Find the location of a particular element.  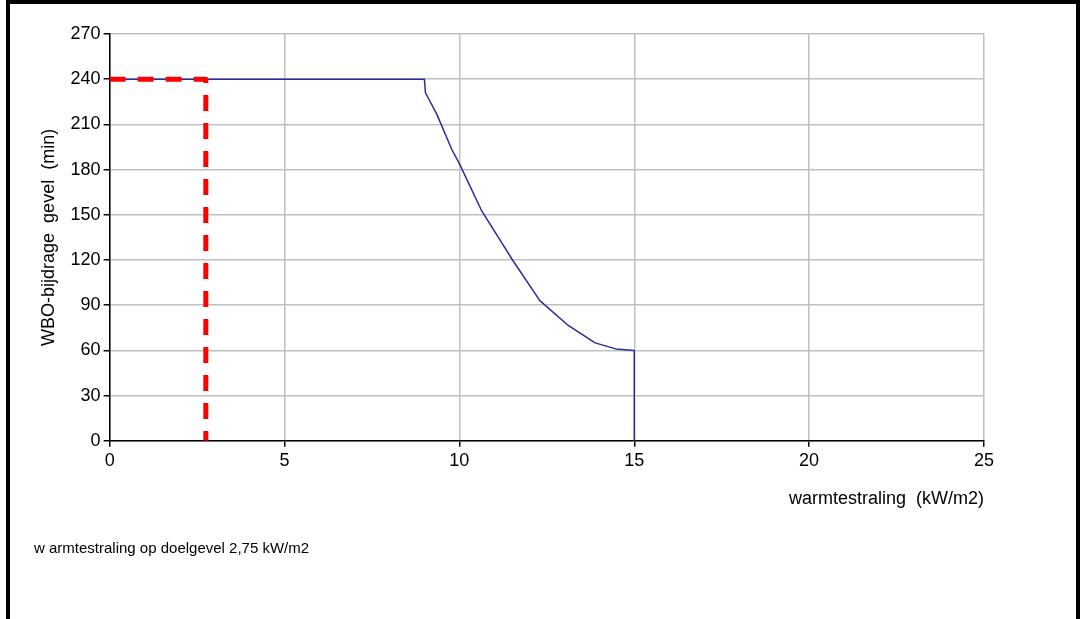

y-tick-label: 60 is located at coordinates (90, 349).